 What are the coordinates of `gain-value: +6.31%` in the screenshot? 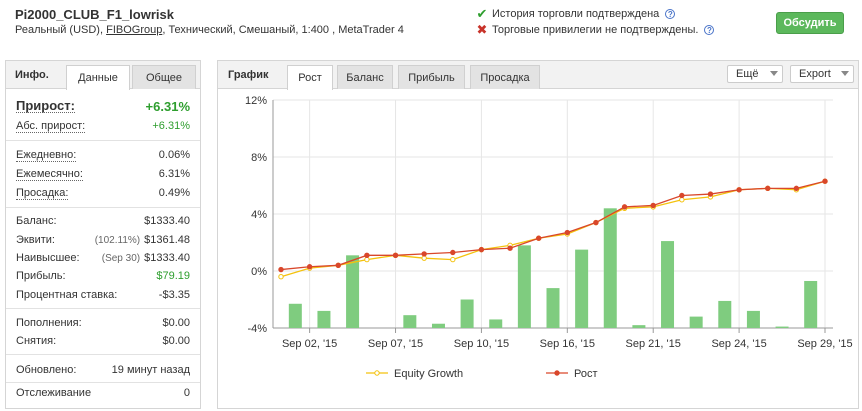 It's located at (167, 106).